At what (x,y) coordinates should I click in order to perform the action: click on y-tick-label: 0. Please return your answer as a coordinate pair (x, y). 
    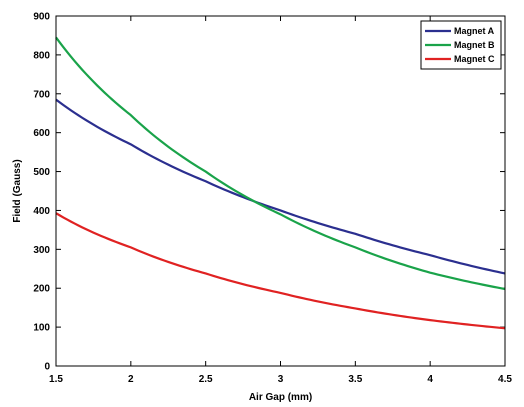
    Looking at the image, I should click on (47, 367).